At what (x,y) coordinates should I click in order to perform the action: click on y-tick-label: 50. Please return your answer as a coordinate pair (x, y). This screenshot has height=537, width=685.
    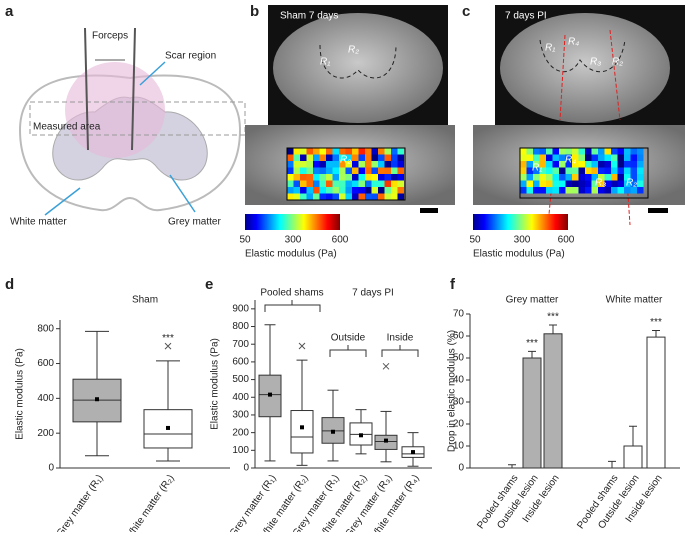
    Looking at the image, I should click on (459, 358).